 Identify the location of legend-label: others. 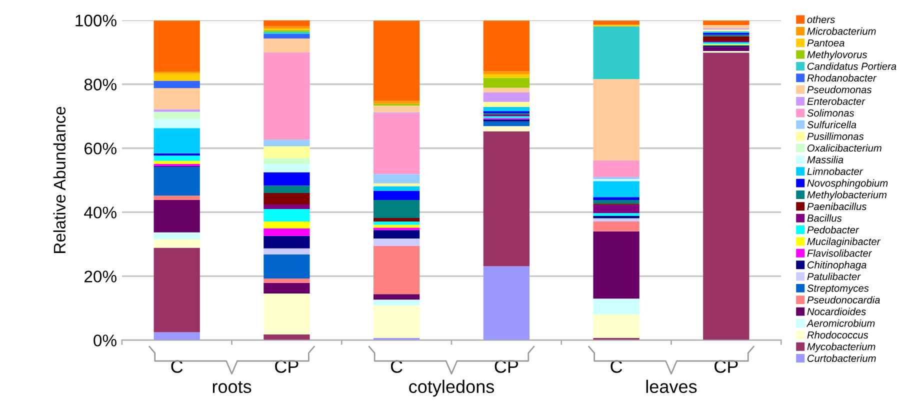
(821, 20).